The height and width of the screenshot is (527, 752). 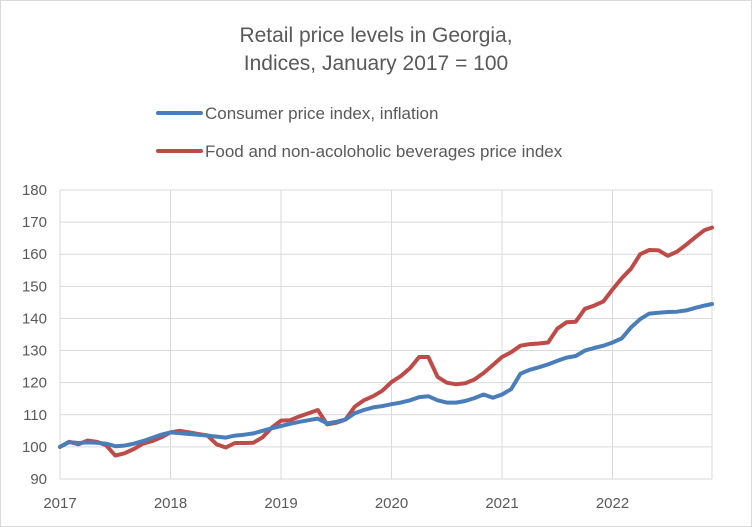 I want to click on y-tick-label-160: 160, so click(x=34, y=254).